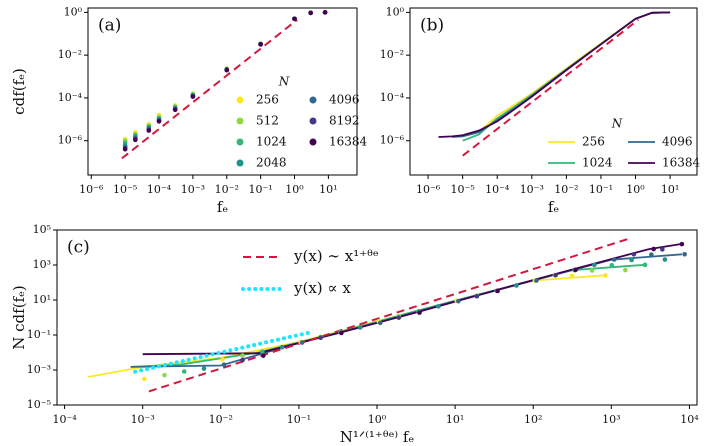 This screenshot has height=446, width=720. What do you see at coordinates (336, 256) in the screenshot?
I see `legend-label: y(x) ∼ x¹⁺ᶿᵉ` at bounding box center [336, 256].